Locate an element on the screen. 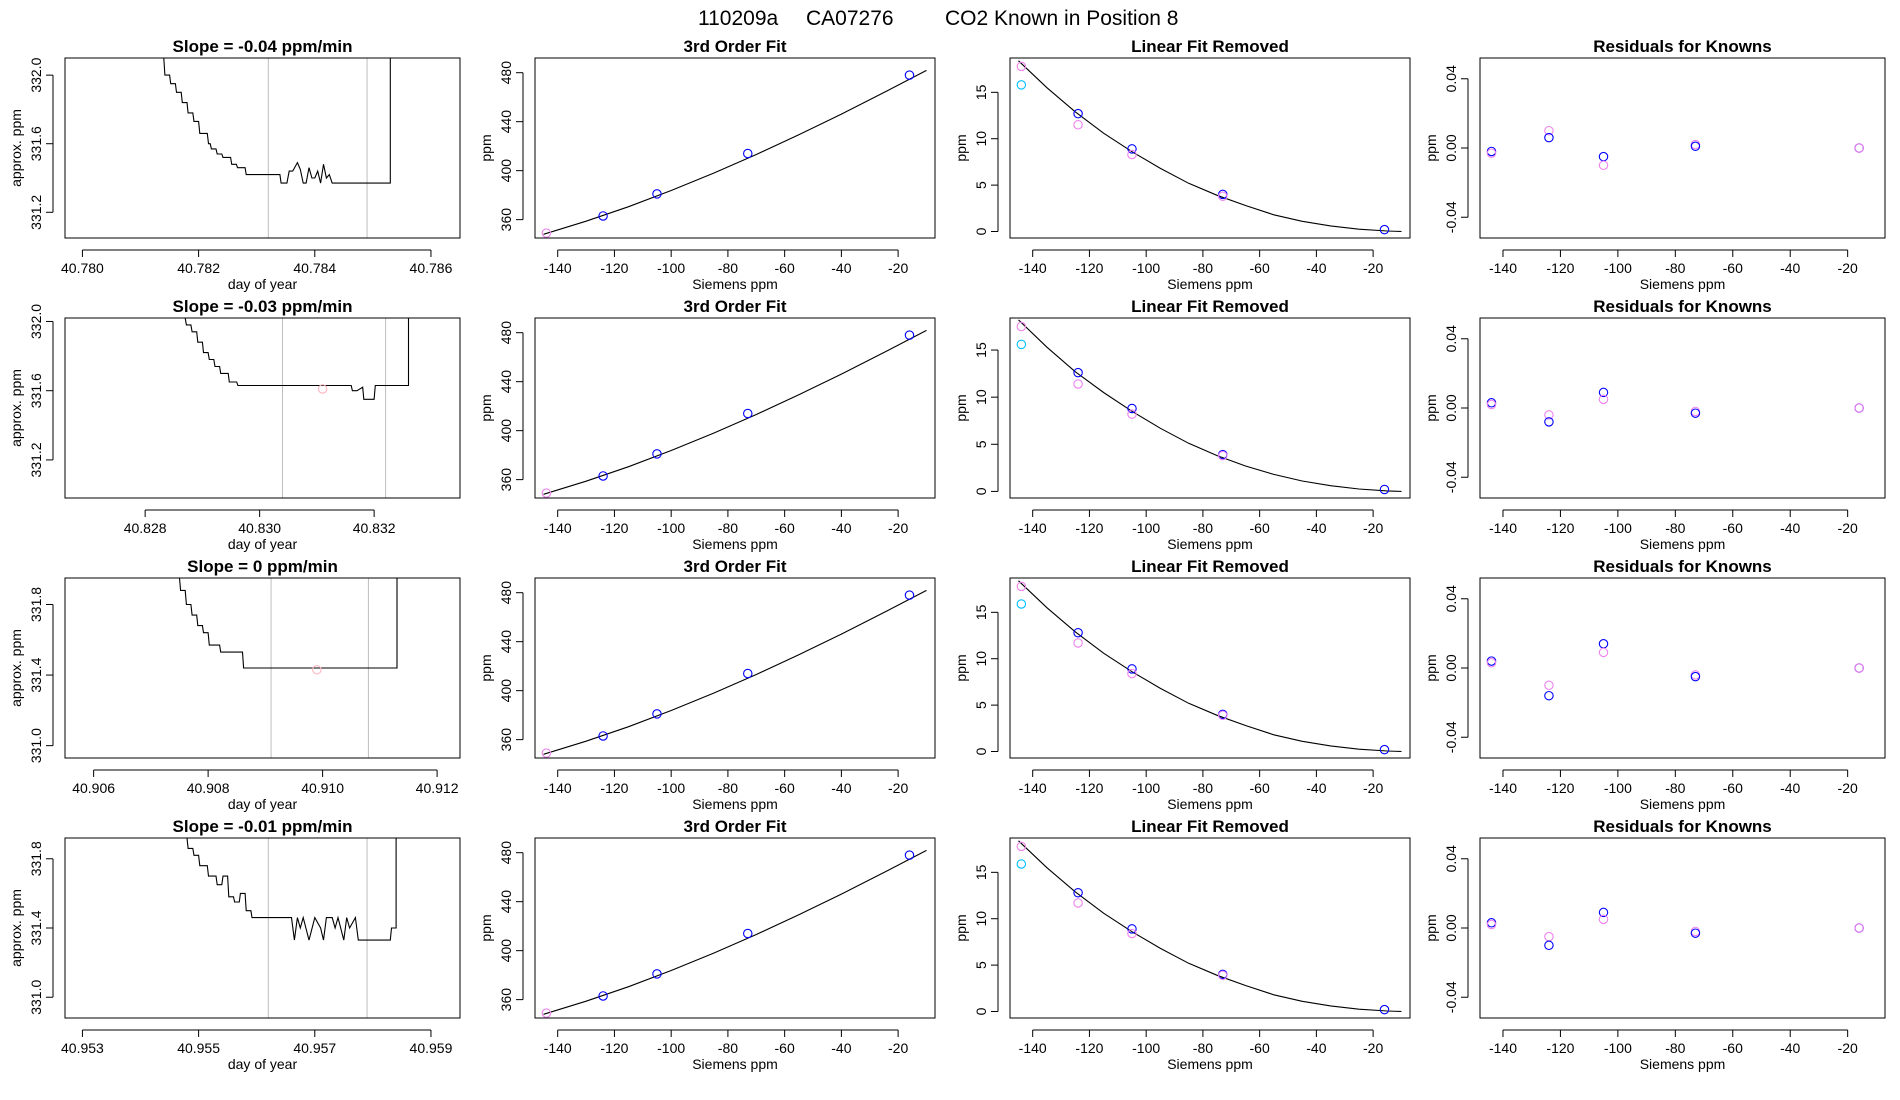 Image resolution: width=1900 pixels, height=1100 pixels. x-axis: 40.906 40.908 40.910 40.912 day of year is located at coordinates (265, 790).